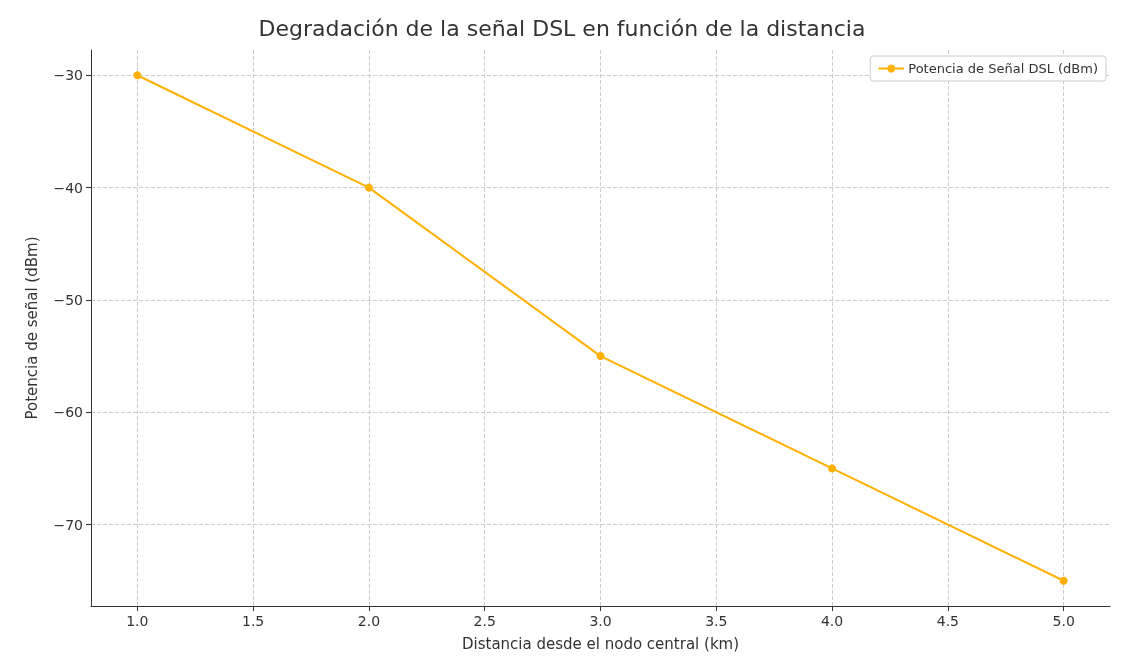 The width and height of the screenshot is (1124, 664). Describe the element at coordinates (137, 621) in the screenshot. I see `x-tick-label: 1.0` at that location.